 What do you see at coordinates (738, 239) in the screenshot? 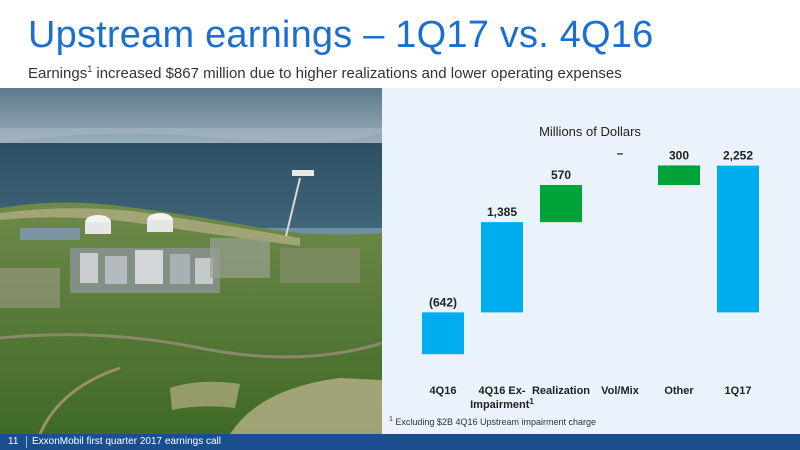
I see `bar-1q17` at bounding box center [738, 239].